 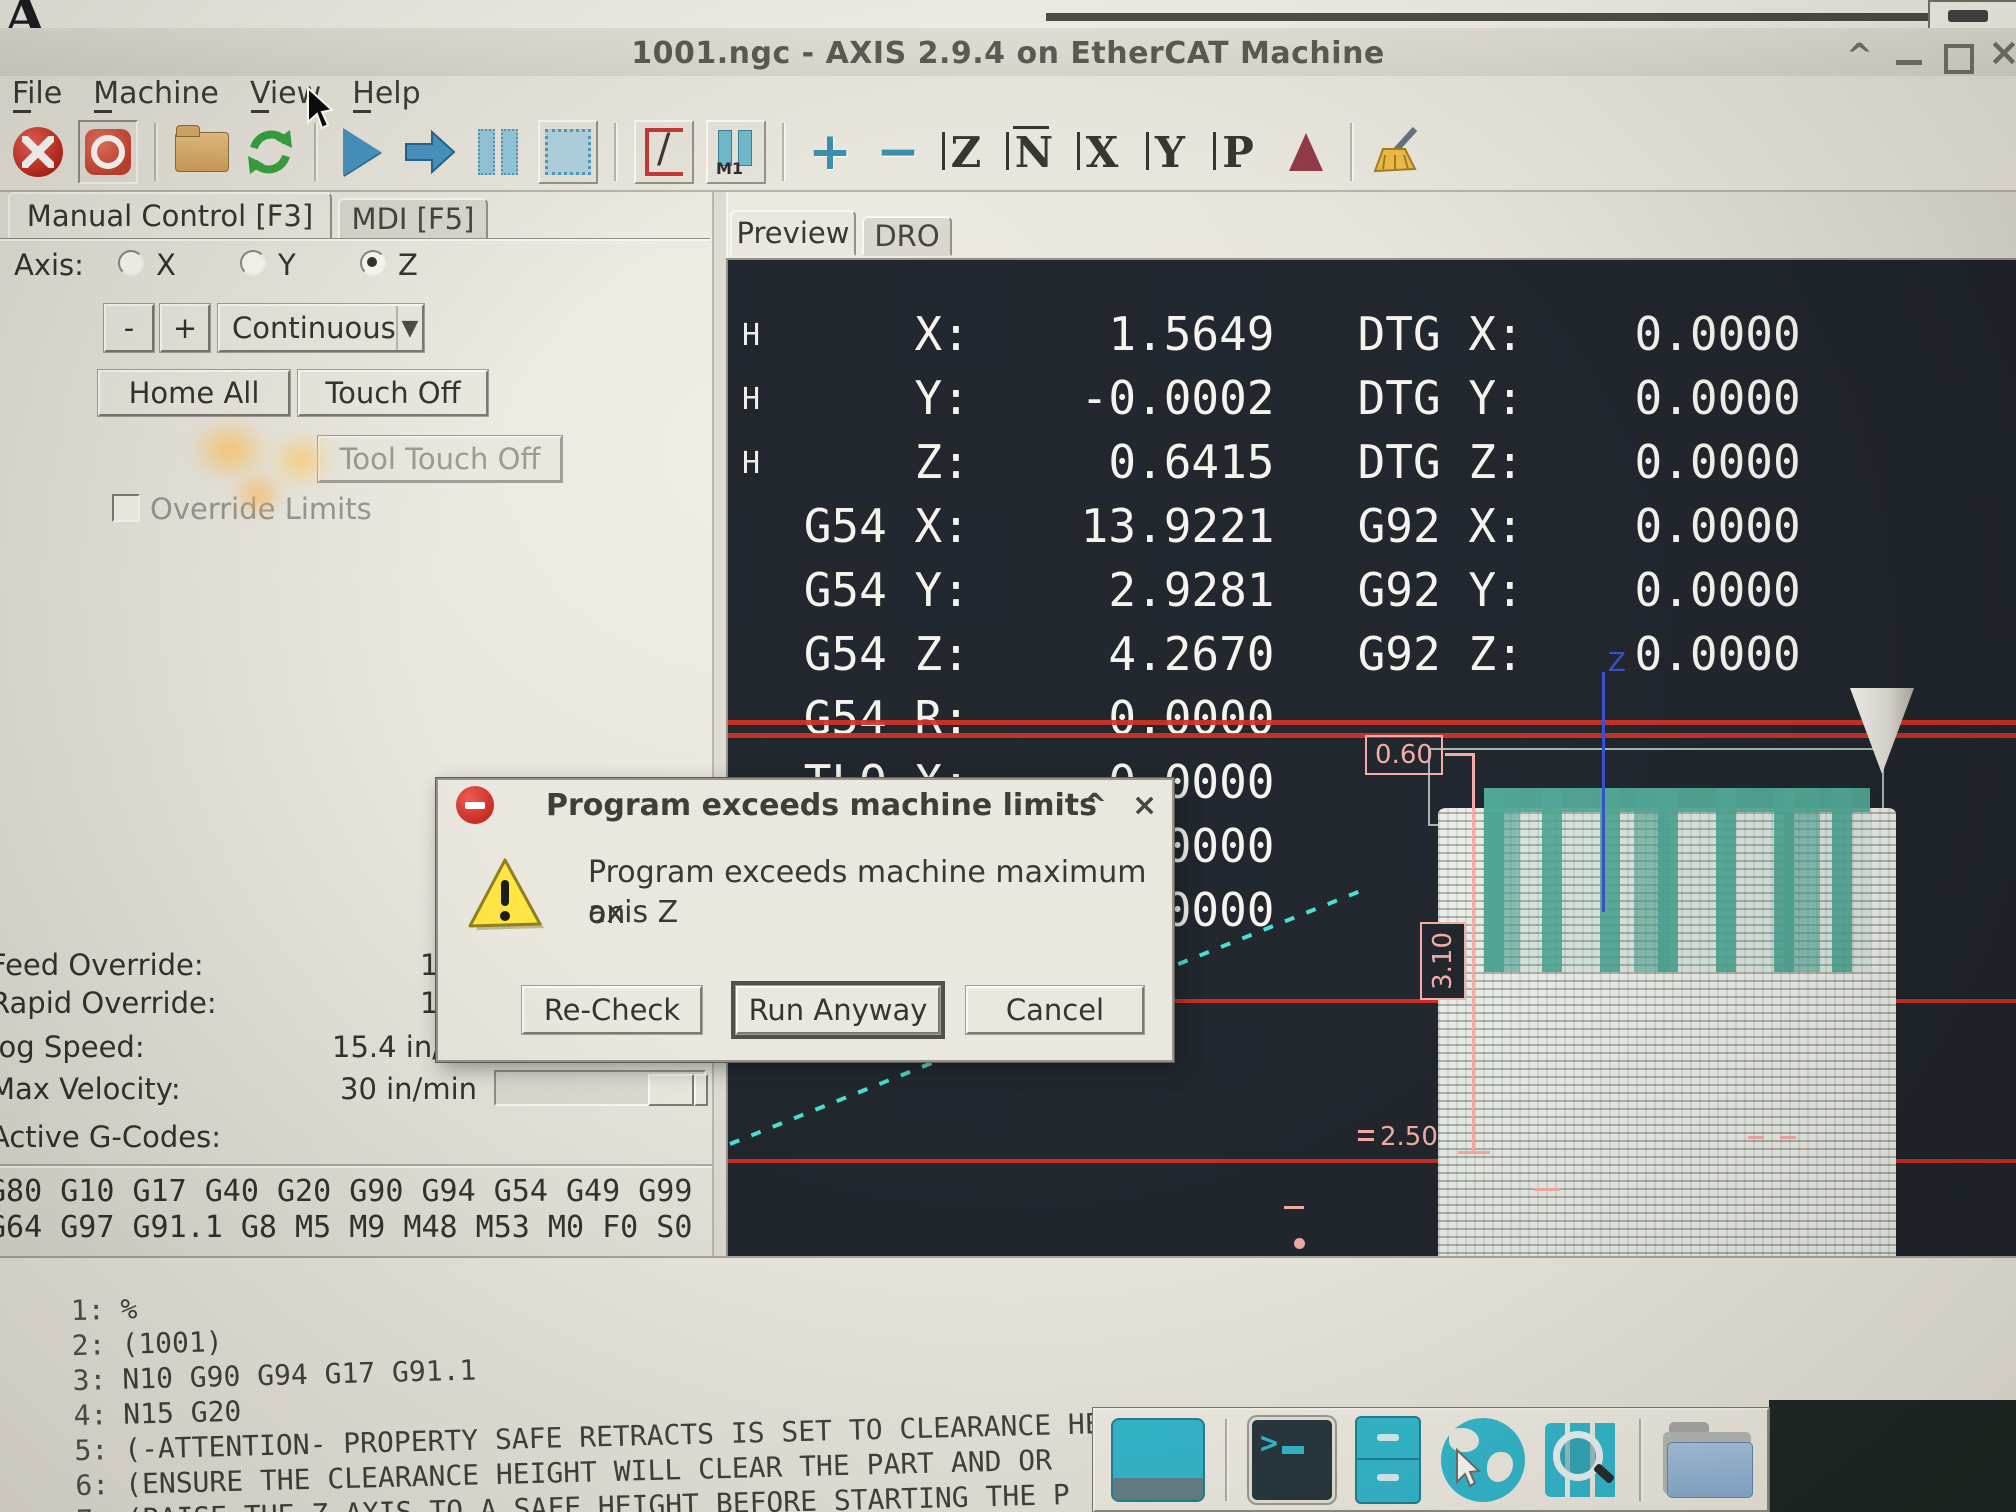 I want to click on dro-line: G54 Z: 4.2670 G92 Z: 0.0000, so click(x=1288, y=654).